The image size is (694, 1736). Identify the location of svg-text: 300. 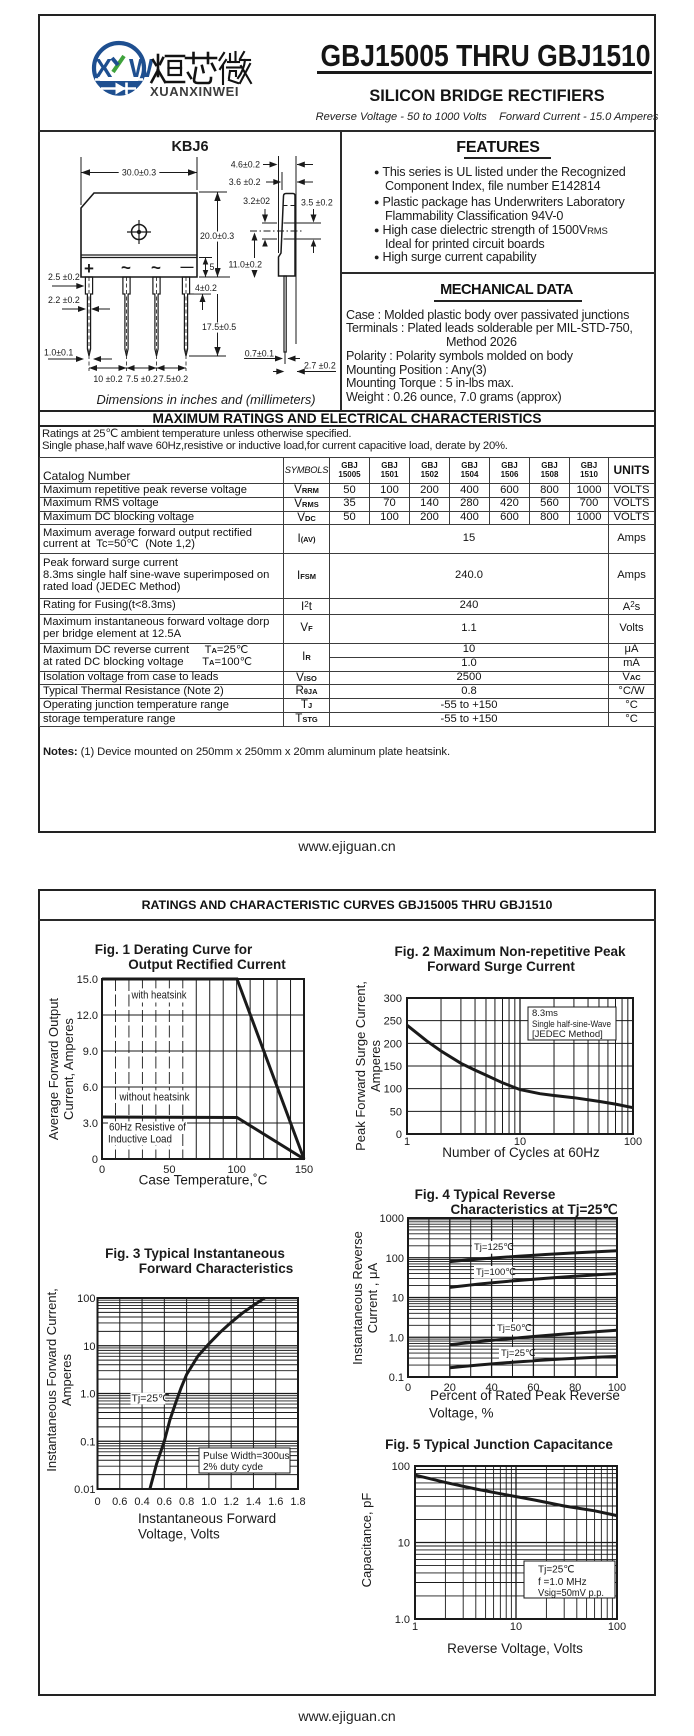
(393, 999).